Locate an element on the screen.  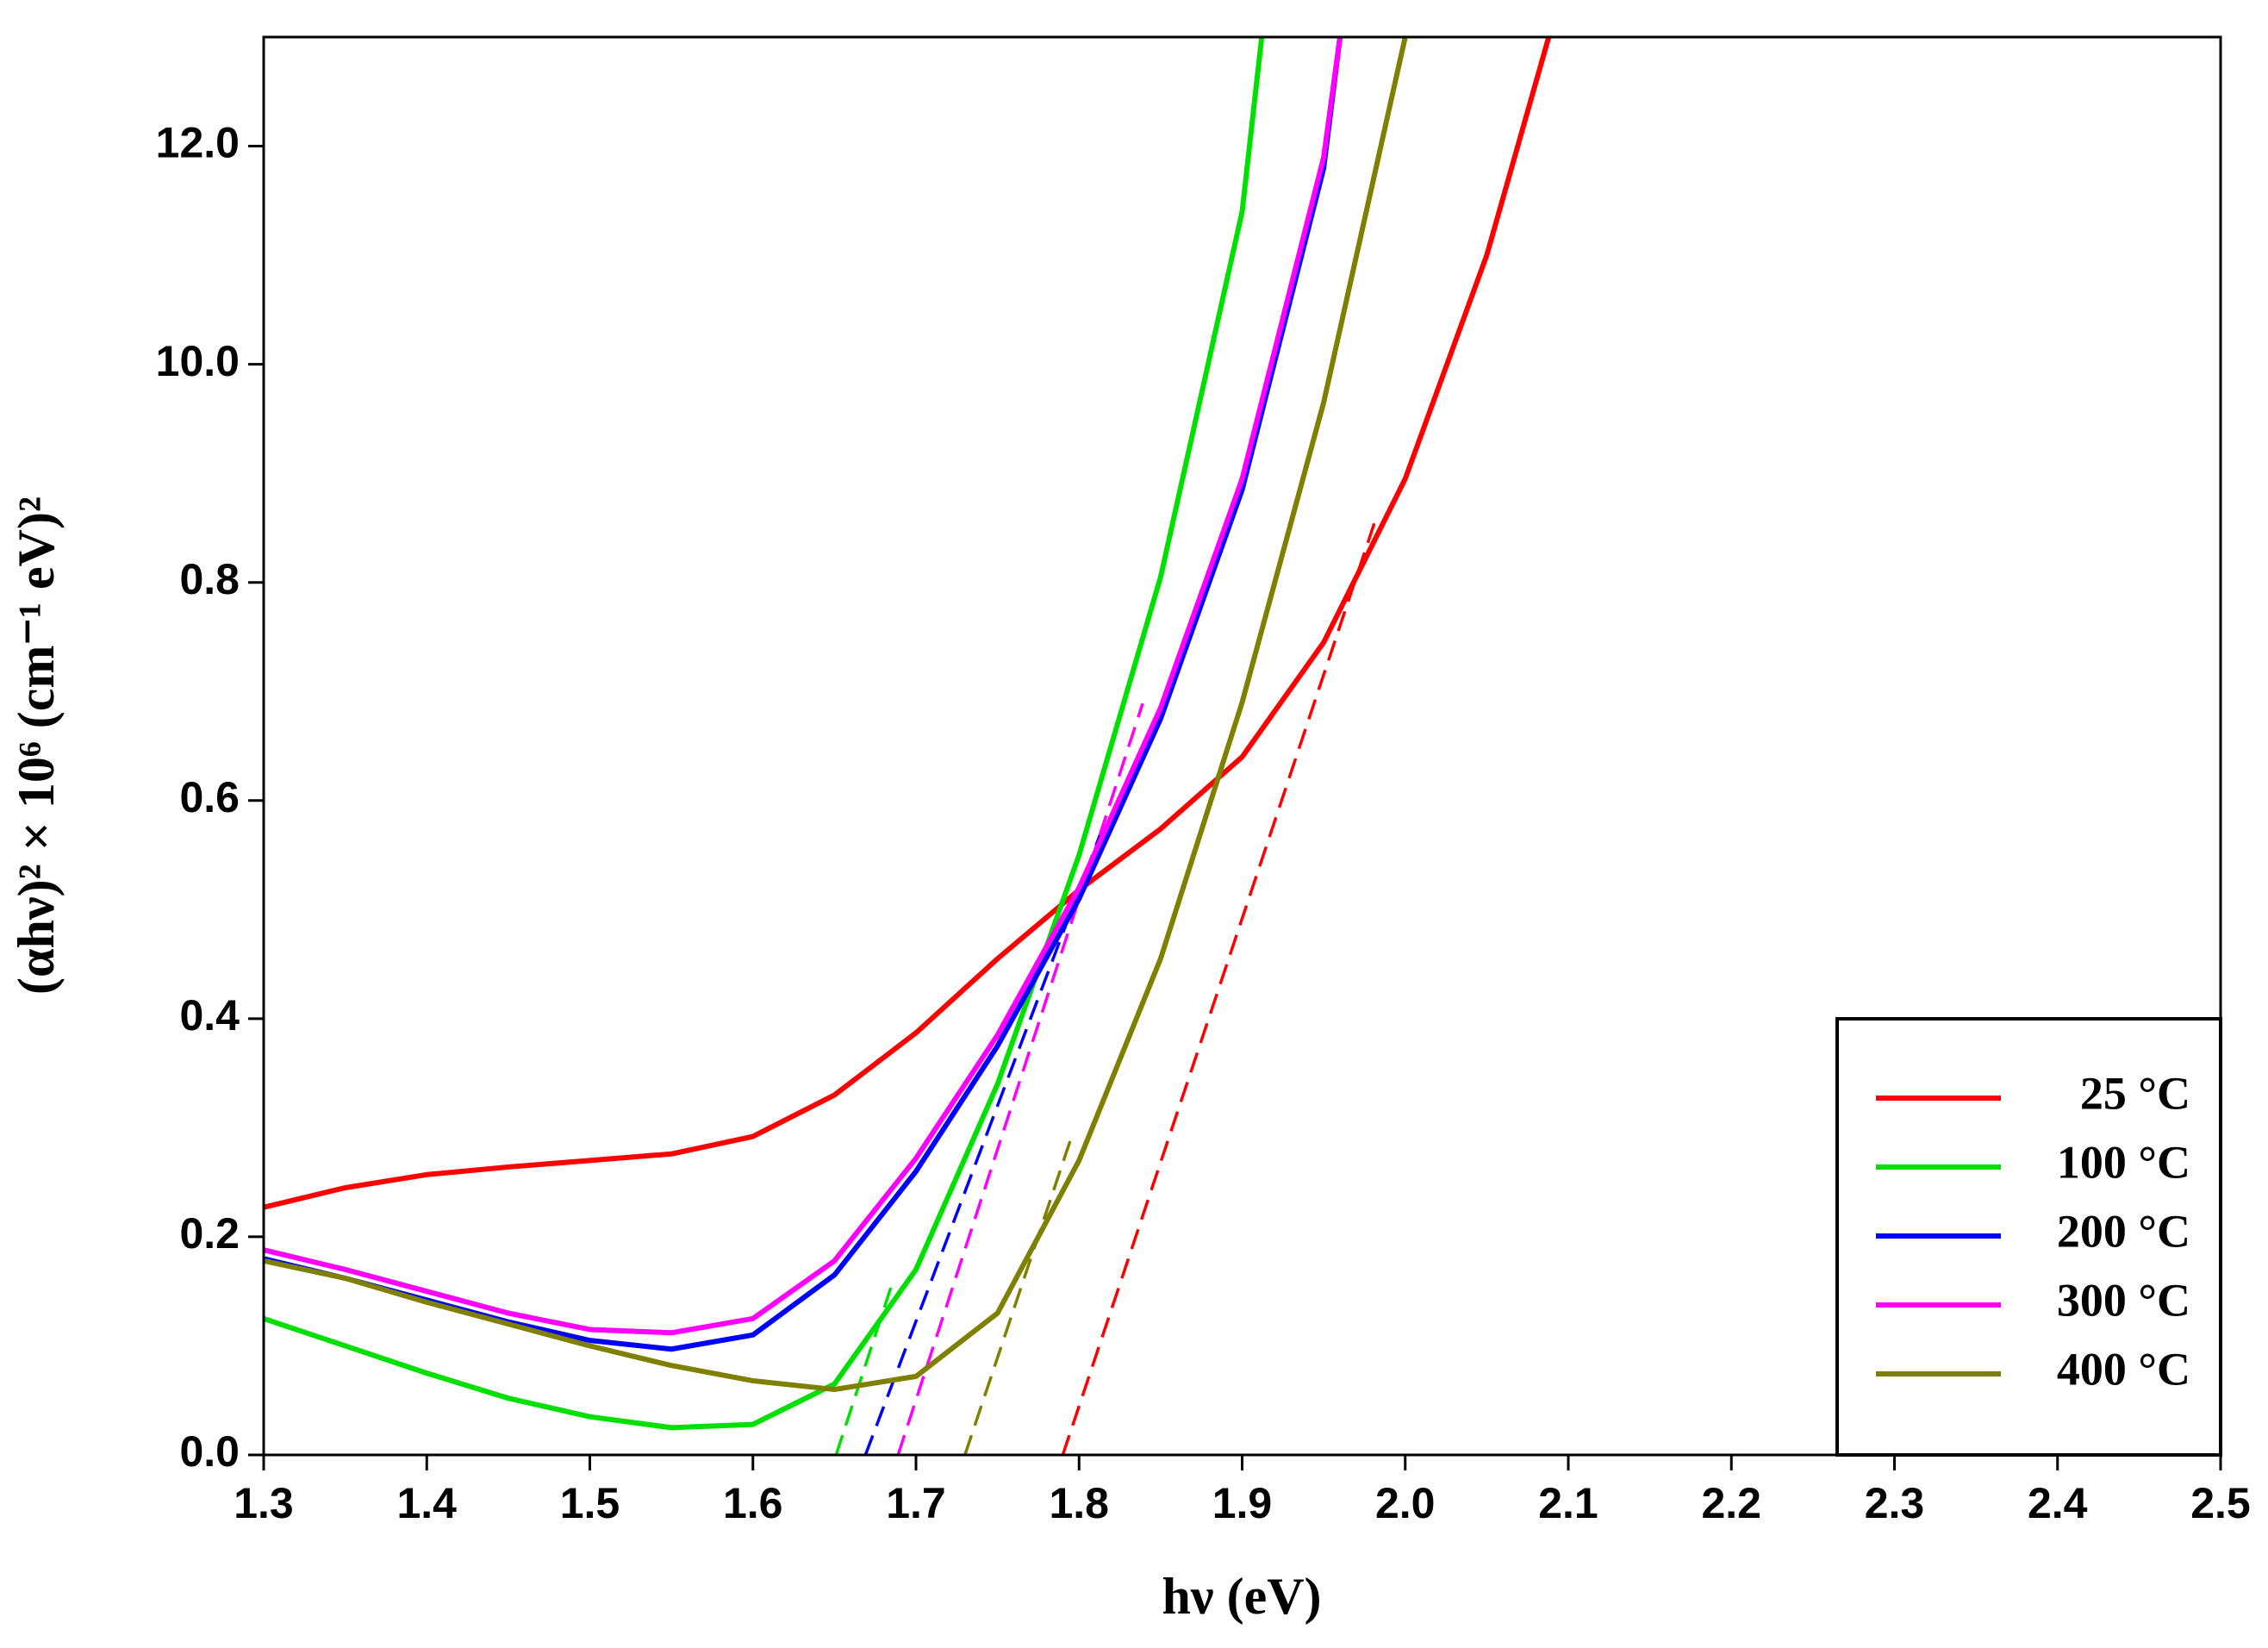
y-axis-title: (αhν)² × 10⁶ (cm⁻¹ eV)² is located at coordinates (36, 745).